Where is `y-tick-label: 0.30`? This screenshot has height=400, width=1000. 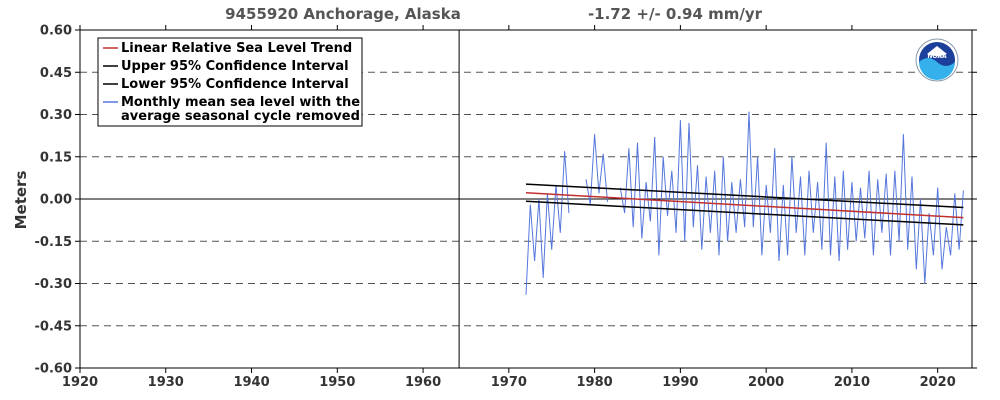 y-tick-label: 0.30 is located at coordinates (56, 115).